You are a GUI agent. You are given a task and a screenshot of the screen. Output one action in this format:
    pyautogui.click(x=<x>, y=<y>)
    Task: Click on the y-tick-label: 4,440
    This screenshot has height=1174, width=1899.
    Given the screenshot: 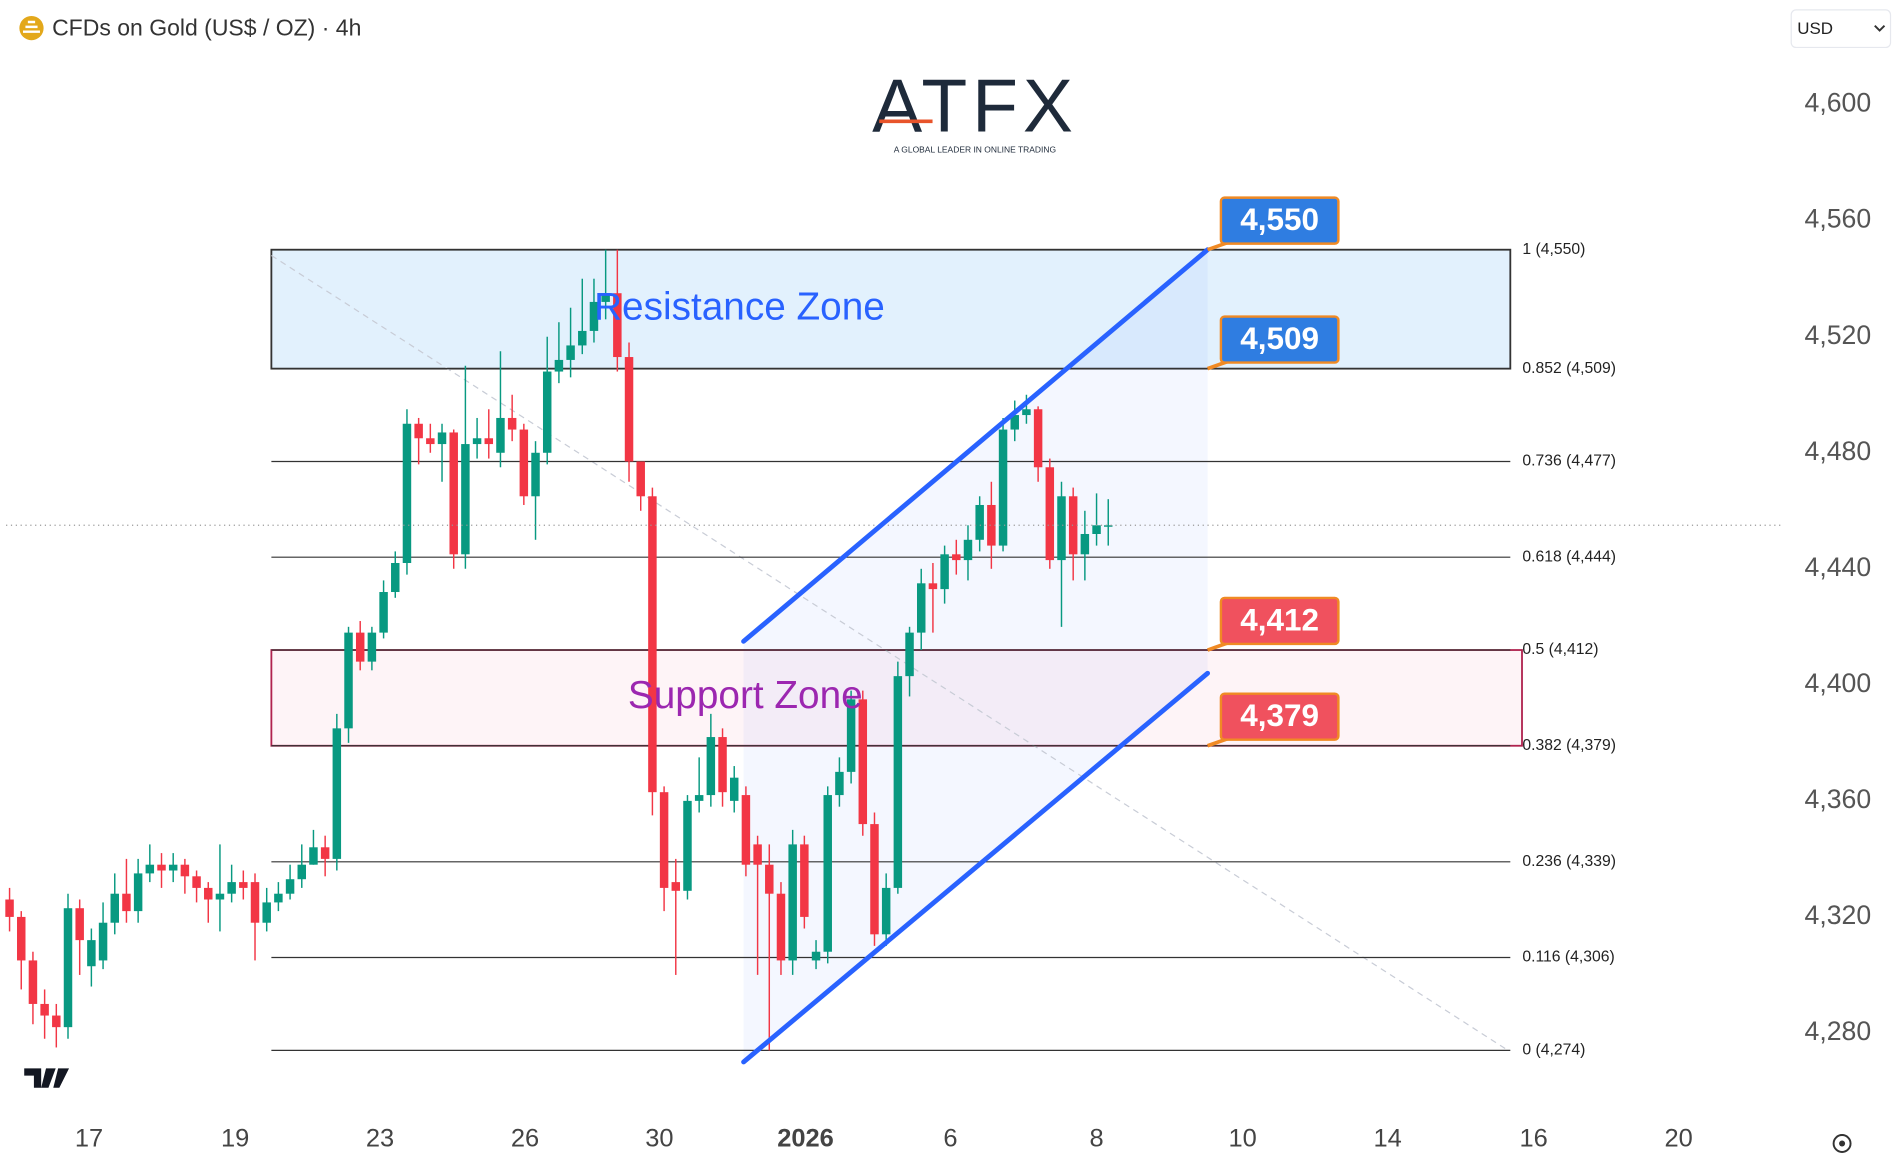 What is the action you would take?
    pyautogui.click(x=1838, y=567)
    